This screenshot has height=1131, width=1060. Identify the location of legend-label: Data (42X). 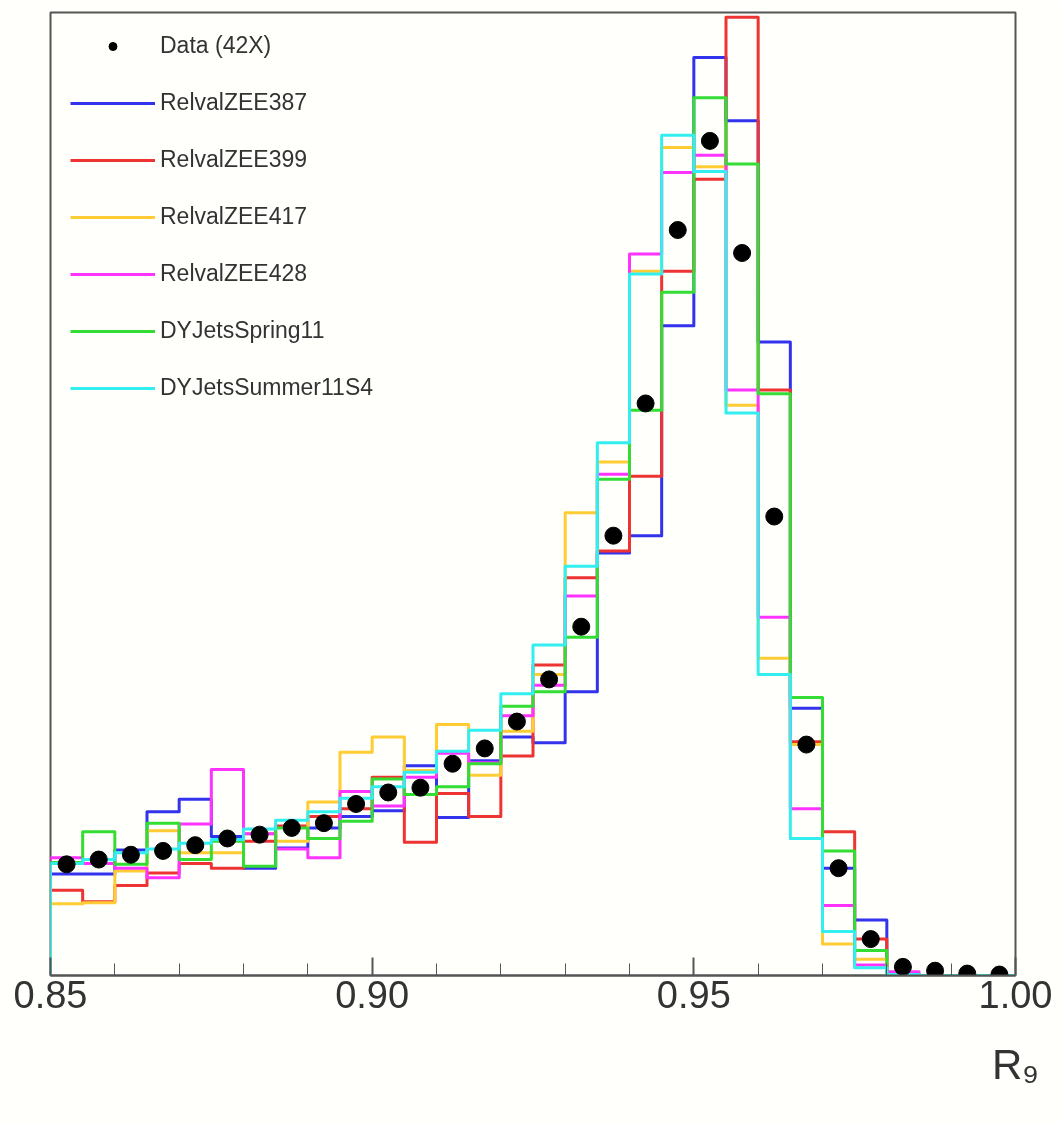
(216, 45).